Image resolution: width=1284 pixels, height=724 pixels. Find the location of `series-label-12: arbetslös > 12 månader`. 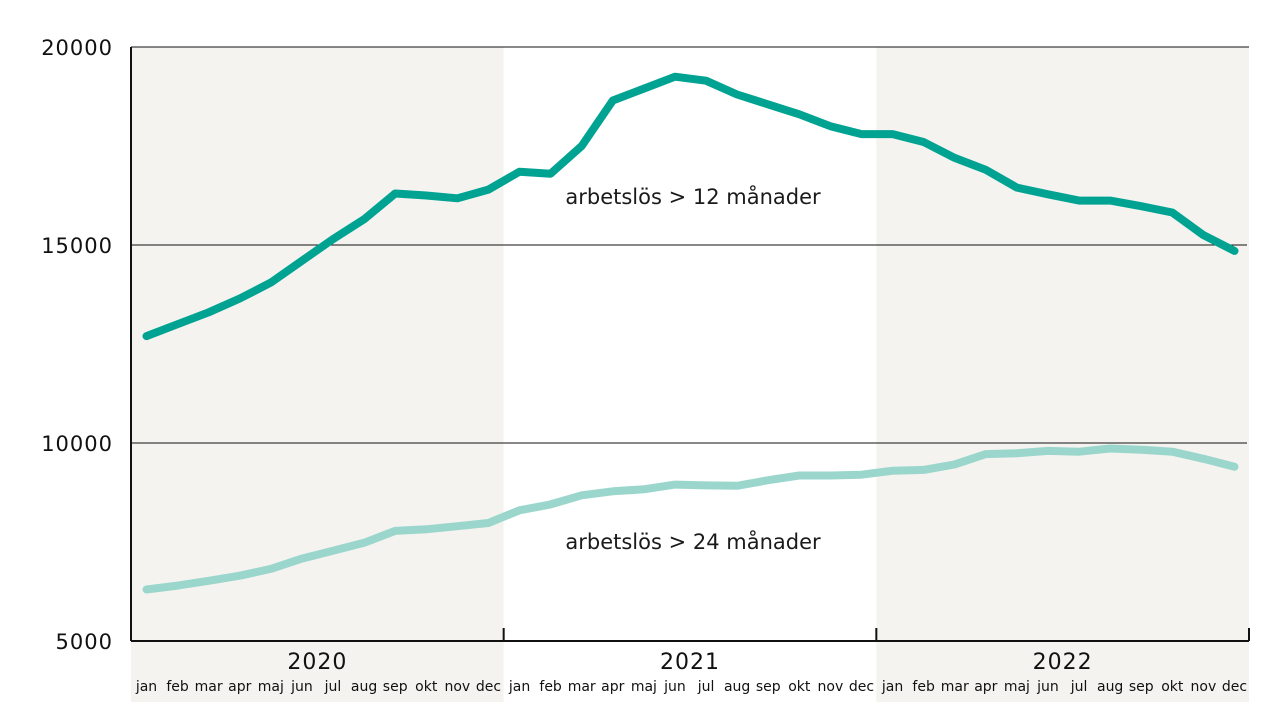

series-label-12: arbetslös > 12 månader is located at coordinates (693, 196).